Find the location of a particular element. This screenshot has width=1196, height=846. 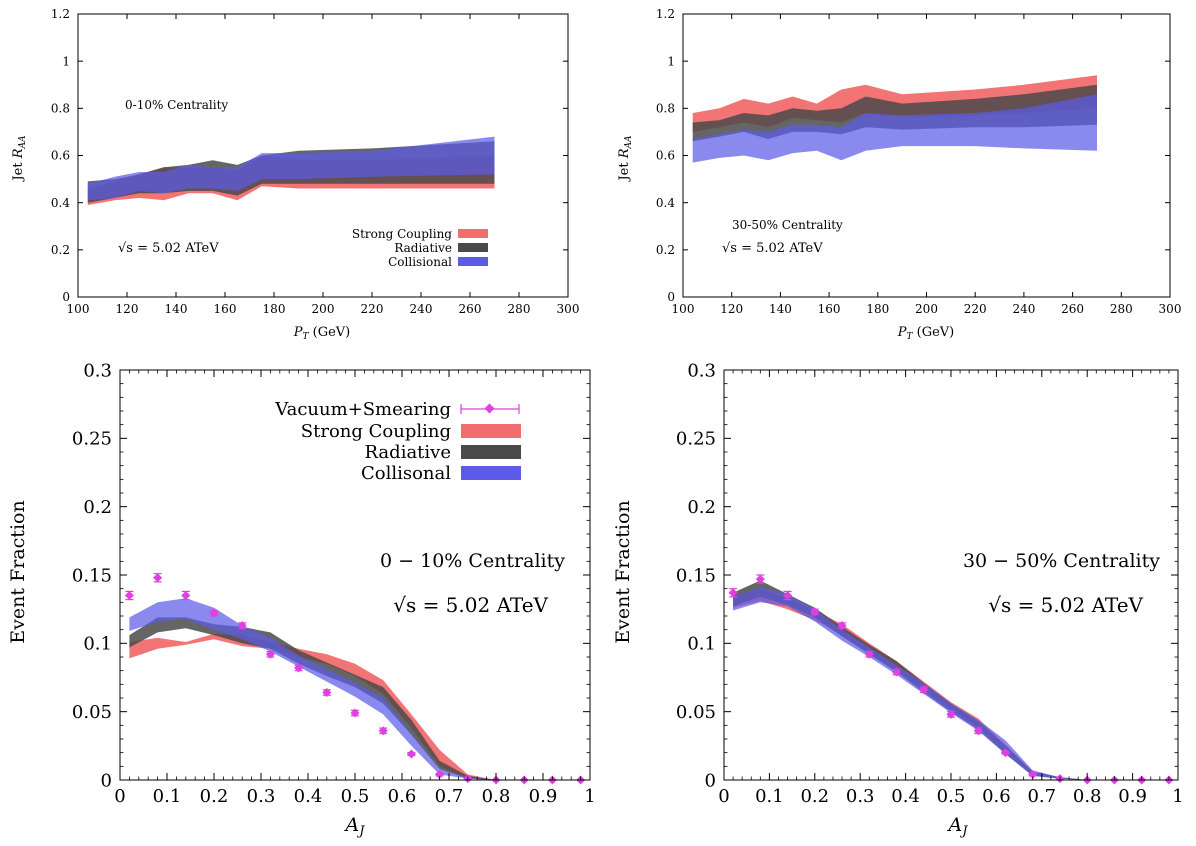

raa_peripheral-xtick-label-10: 300 is located at coordinates (1170, 309).